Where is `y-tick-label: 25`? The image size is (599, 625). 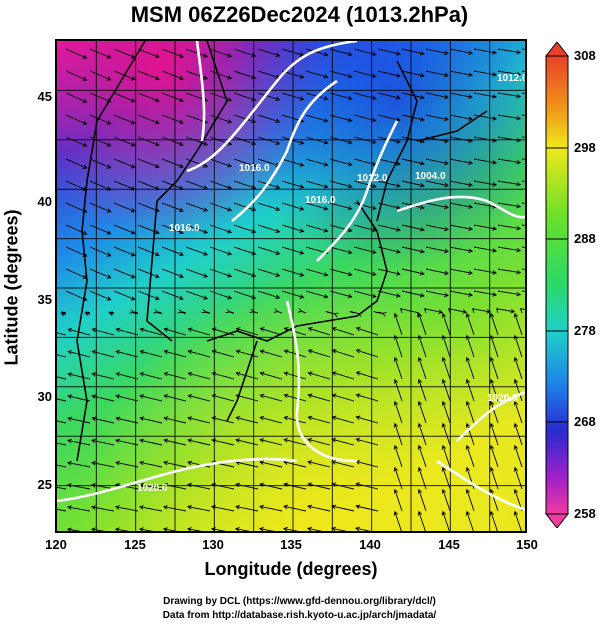
y-tick-label: 25 is located at coordinates (44, 484).